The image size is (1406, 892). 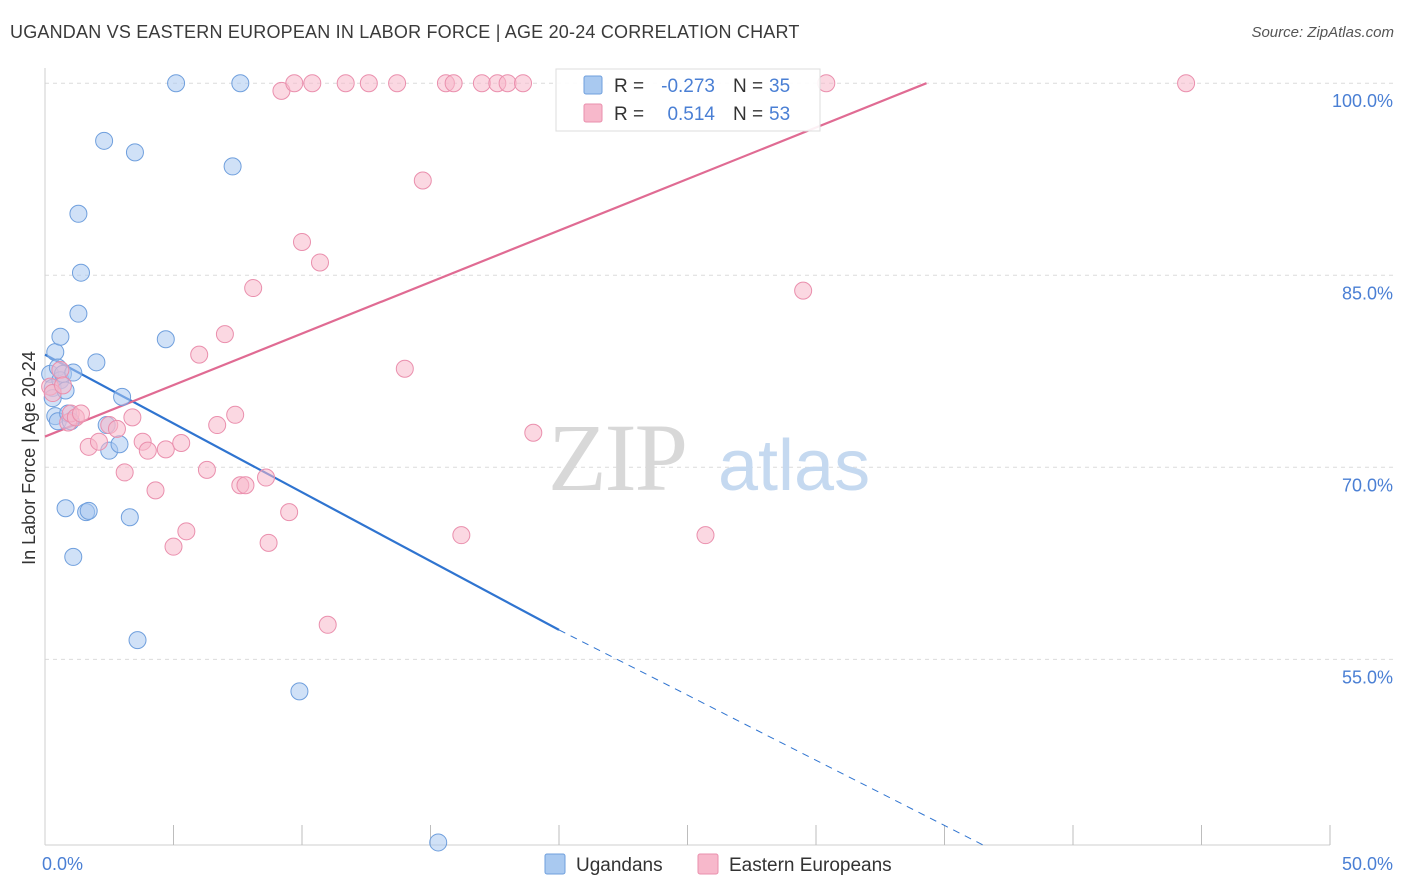 I want to click on y-tick-label: 85.0%, so click(x=1367, y=293).